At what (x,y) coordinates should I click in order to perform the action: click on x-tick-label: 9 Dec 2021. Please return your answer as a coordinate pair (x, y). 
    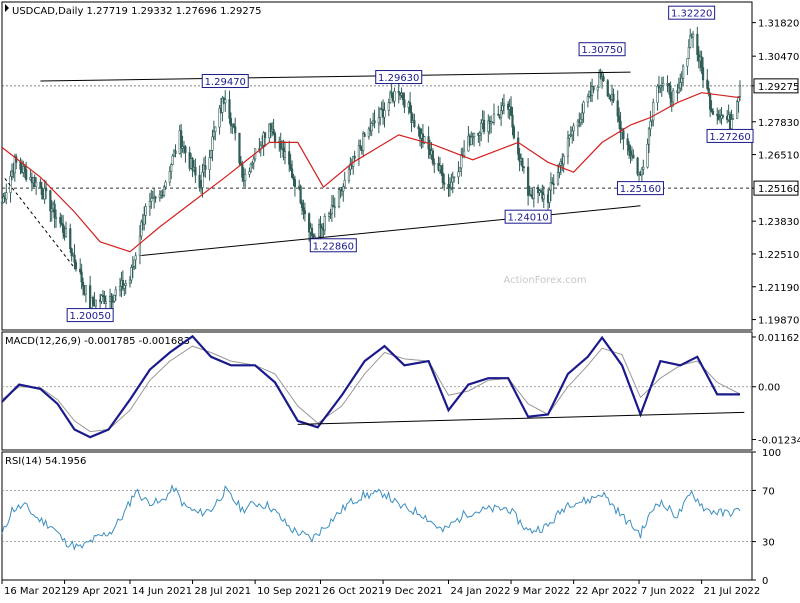
    Looking at the image, I should click on (414, 591).